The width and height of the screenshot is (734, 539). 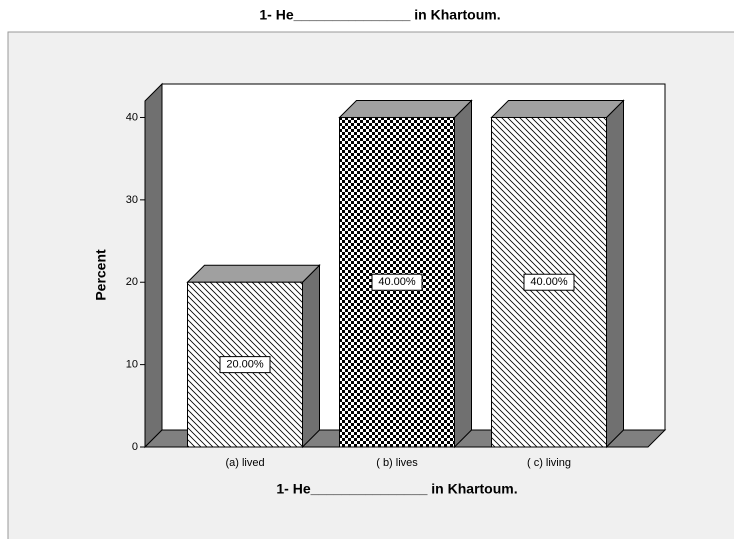 What do you see at coordinates (396, 489) in the screenshot?
I see `x-axis-label: 1- He_______________ in Khartoum.` at bounding box center [396, 489].